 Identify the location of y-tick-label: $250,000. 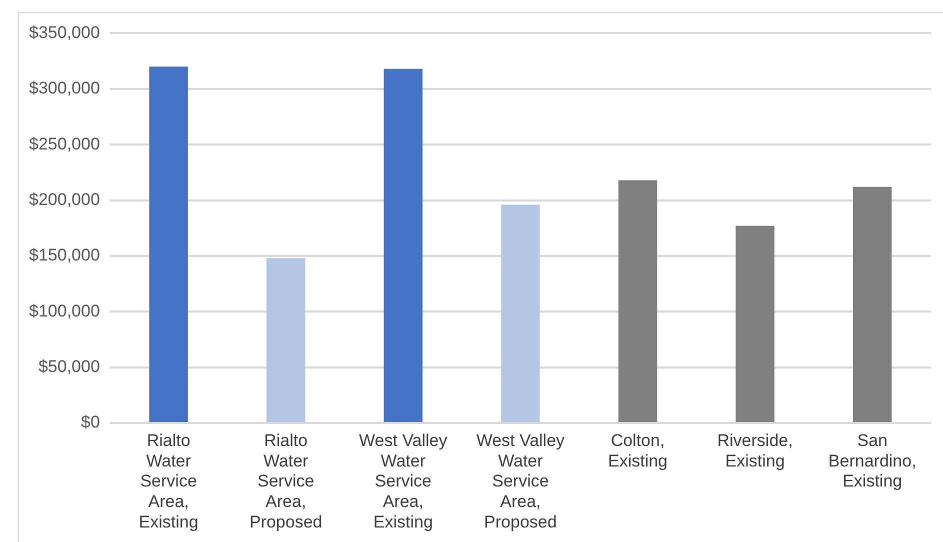
(64, 144).